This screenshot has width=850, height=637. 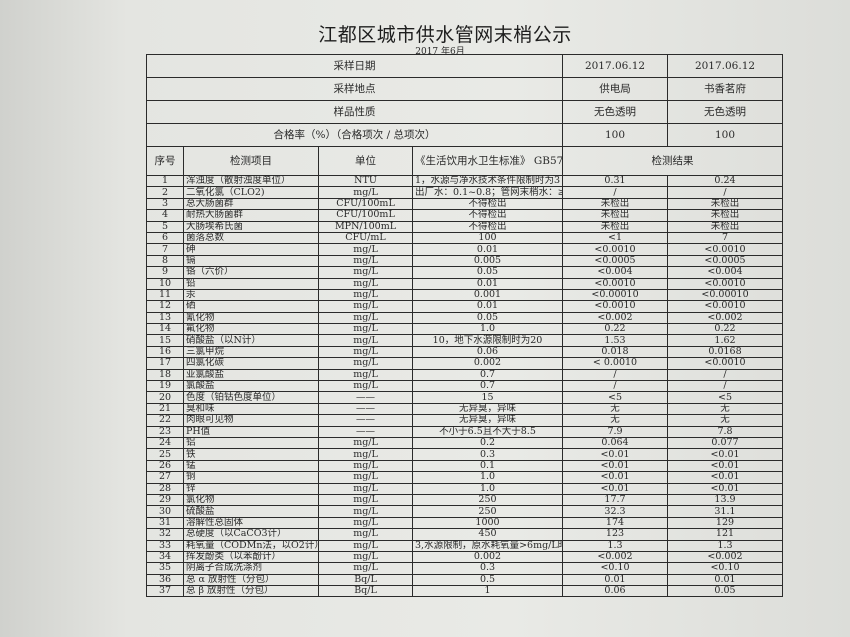 I want to click on standard-limit: 0.06, so click(x=487, y=352).